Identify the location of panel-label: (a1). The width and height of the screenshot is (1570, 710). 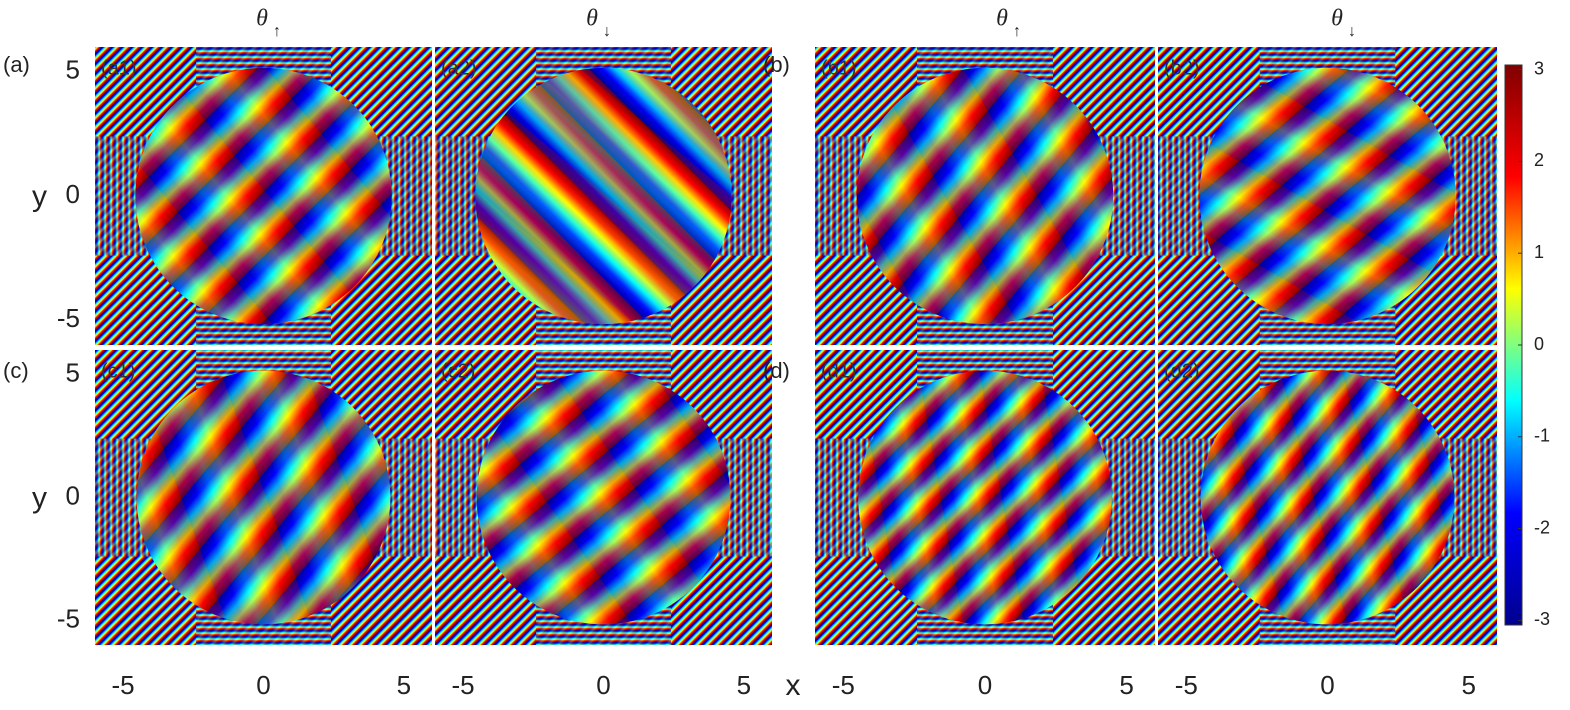
(119, 68).